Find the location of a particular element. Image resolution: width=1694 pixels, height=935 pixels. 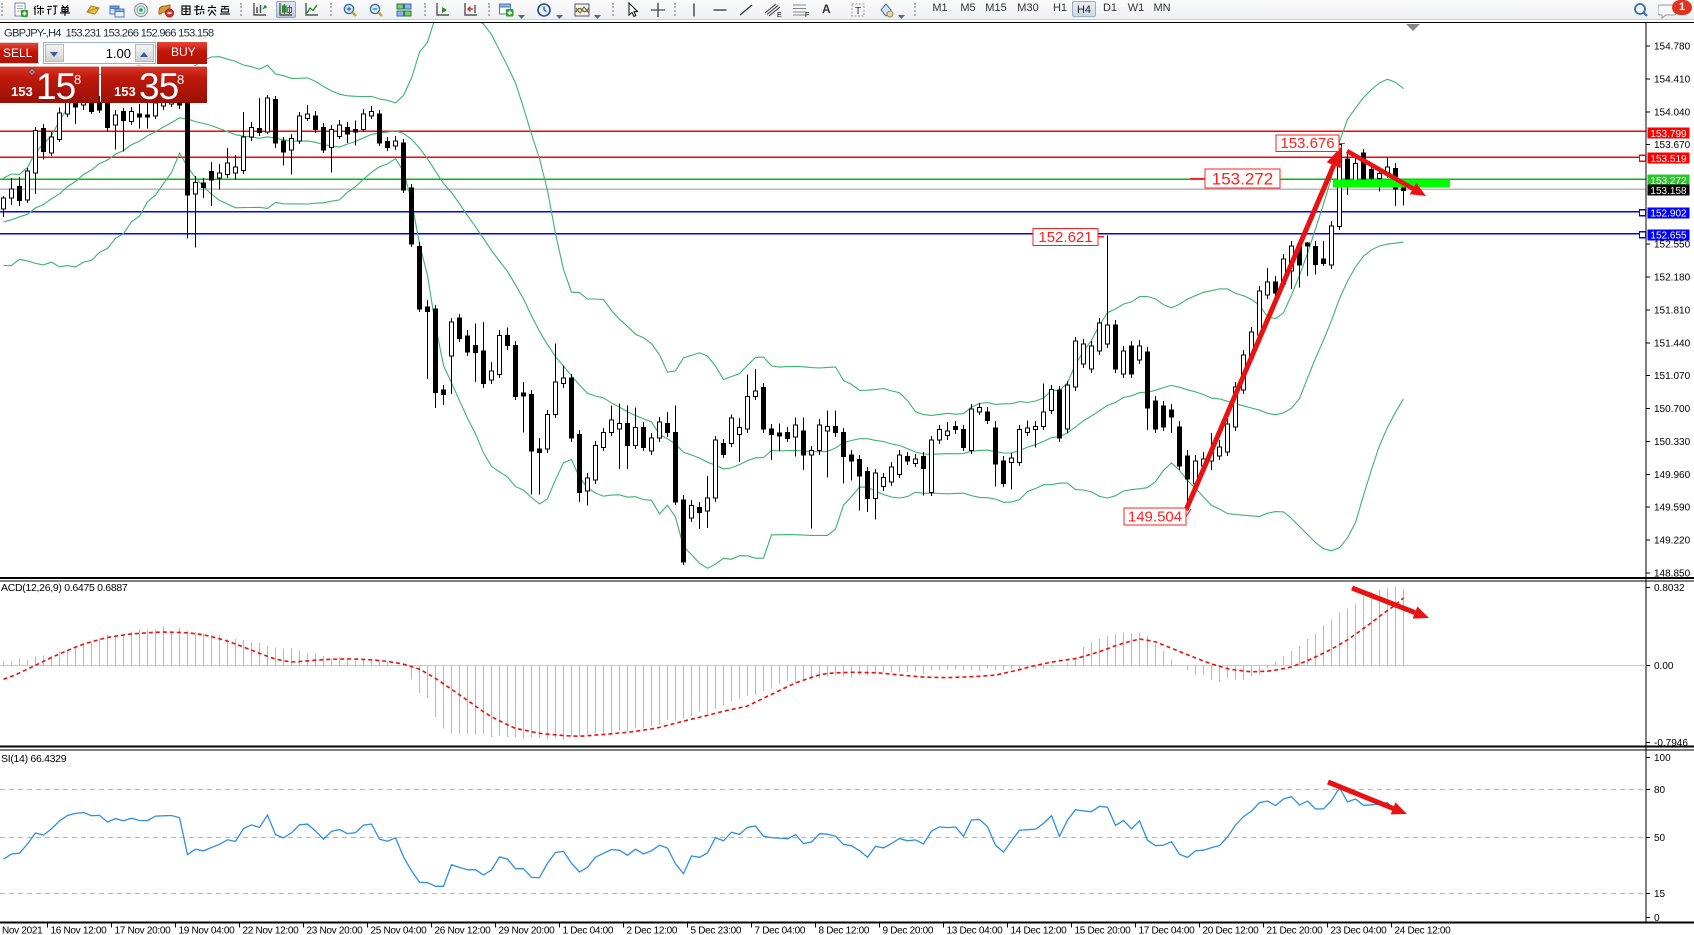

svg-text: 16 Nov 12:00 is located at coordinates (79, 930).